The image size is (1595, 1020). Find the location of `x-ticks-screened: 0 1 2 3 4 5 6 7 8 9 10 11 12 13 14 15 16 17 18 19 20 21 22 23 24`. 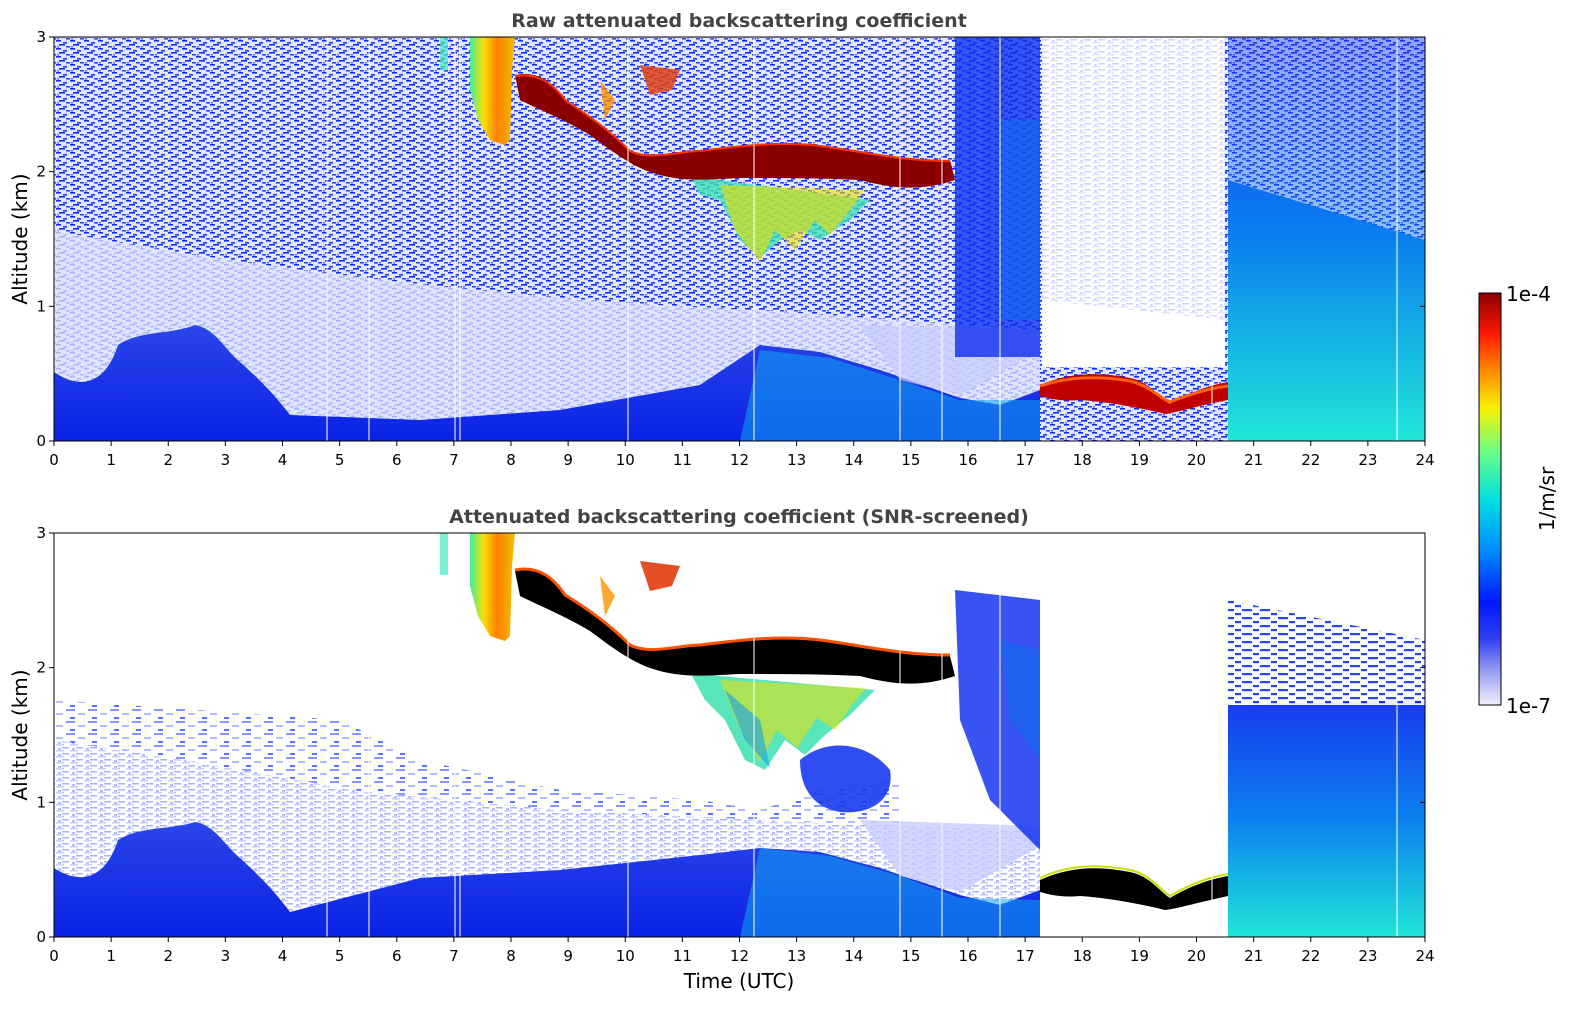

x-ticks-screened: 0 1 2 3 4 5 6 7 8 9 10 11 12 13 14 15 16 17 18 19 20 21 22 23 24 is located at coordinates (742, 951).